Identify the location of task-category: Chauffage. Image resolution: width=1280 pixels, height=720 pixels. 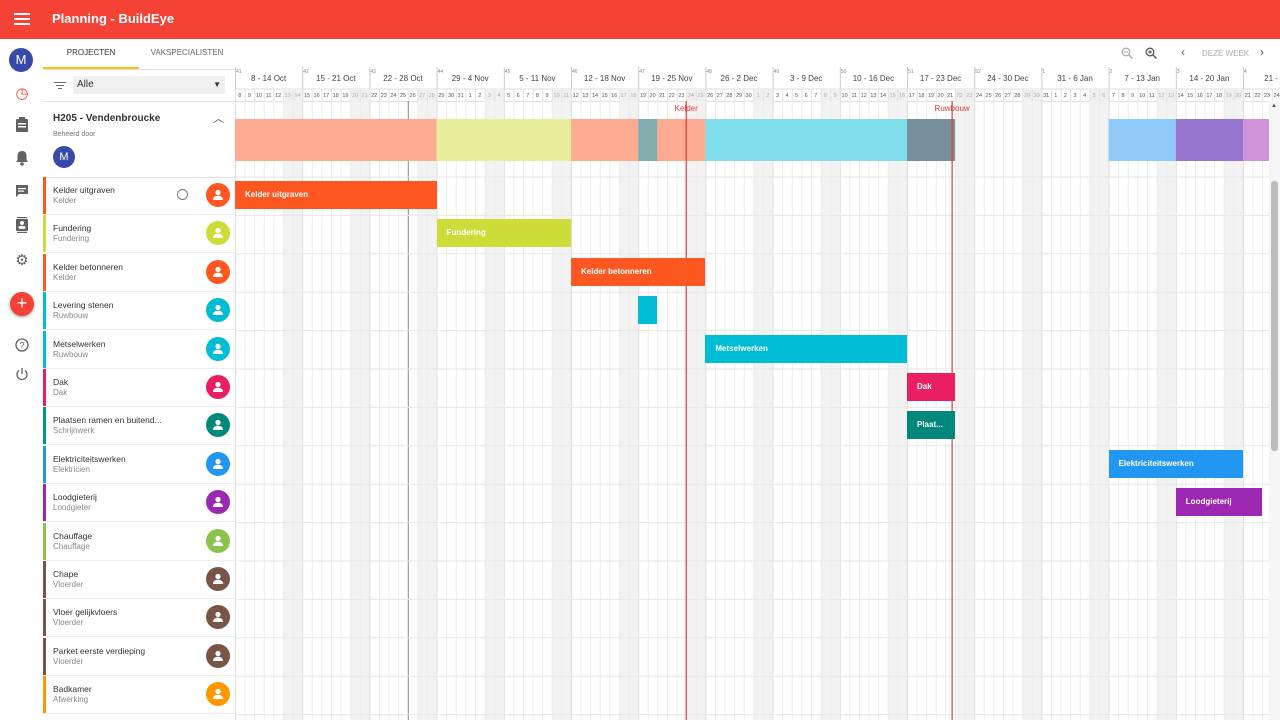
(71, 546).